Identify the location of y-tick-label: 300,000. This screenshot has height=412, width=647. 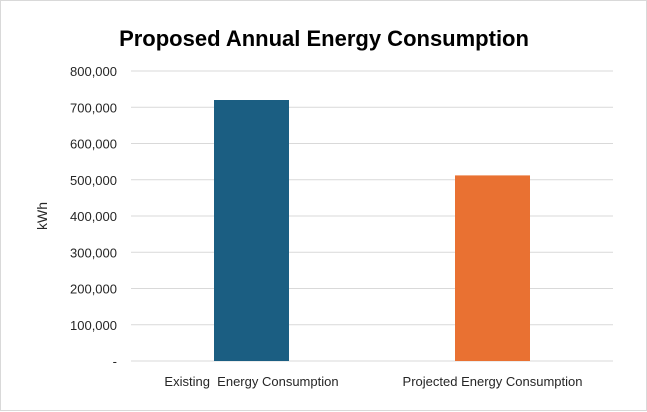
(93, 252).